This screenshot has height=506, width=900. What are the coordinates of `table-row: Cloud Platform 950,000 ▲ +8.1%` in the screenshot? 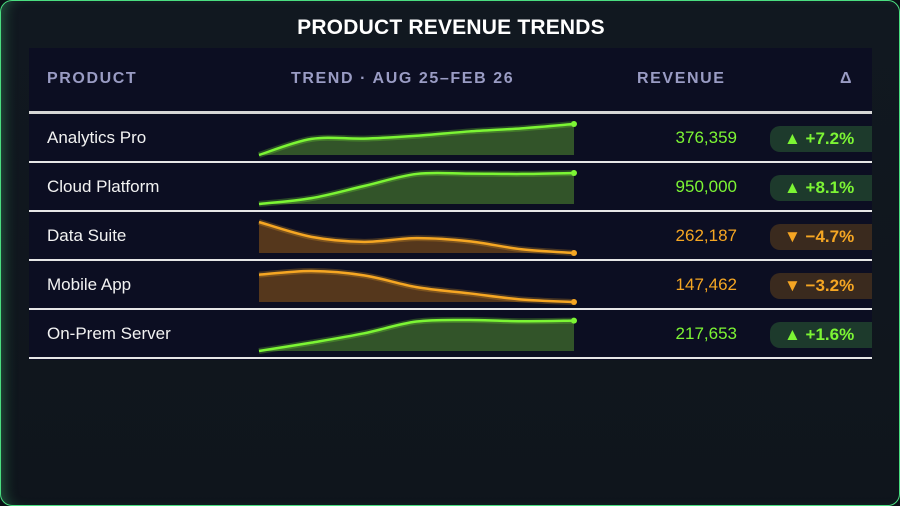 It's located at (450, 187).